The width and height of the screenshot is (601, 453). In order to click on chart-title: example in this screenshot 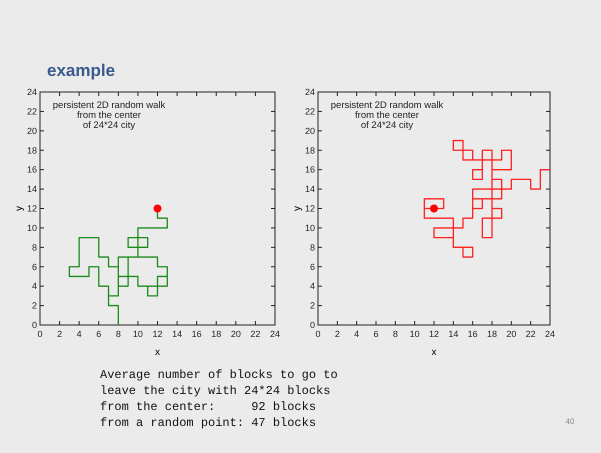, I will do `click(81, 70)`.